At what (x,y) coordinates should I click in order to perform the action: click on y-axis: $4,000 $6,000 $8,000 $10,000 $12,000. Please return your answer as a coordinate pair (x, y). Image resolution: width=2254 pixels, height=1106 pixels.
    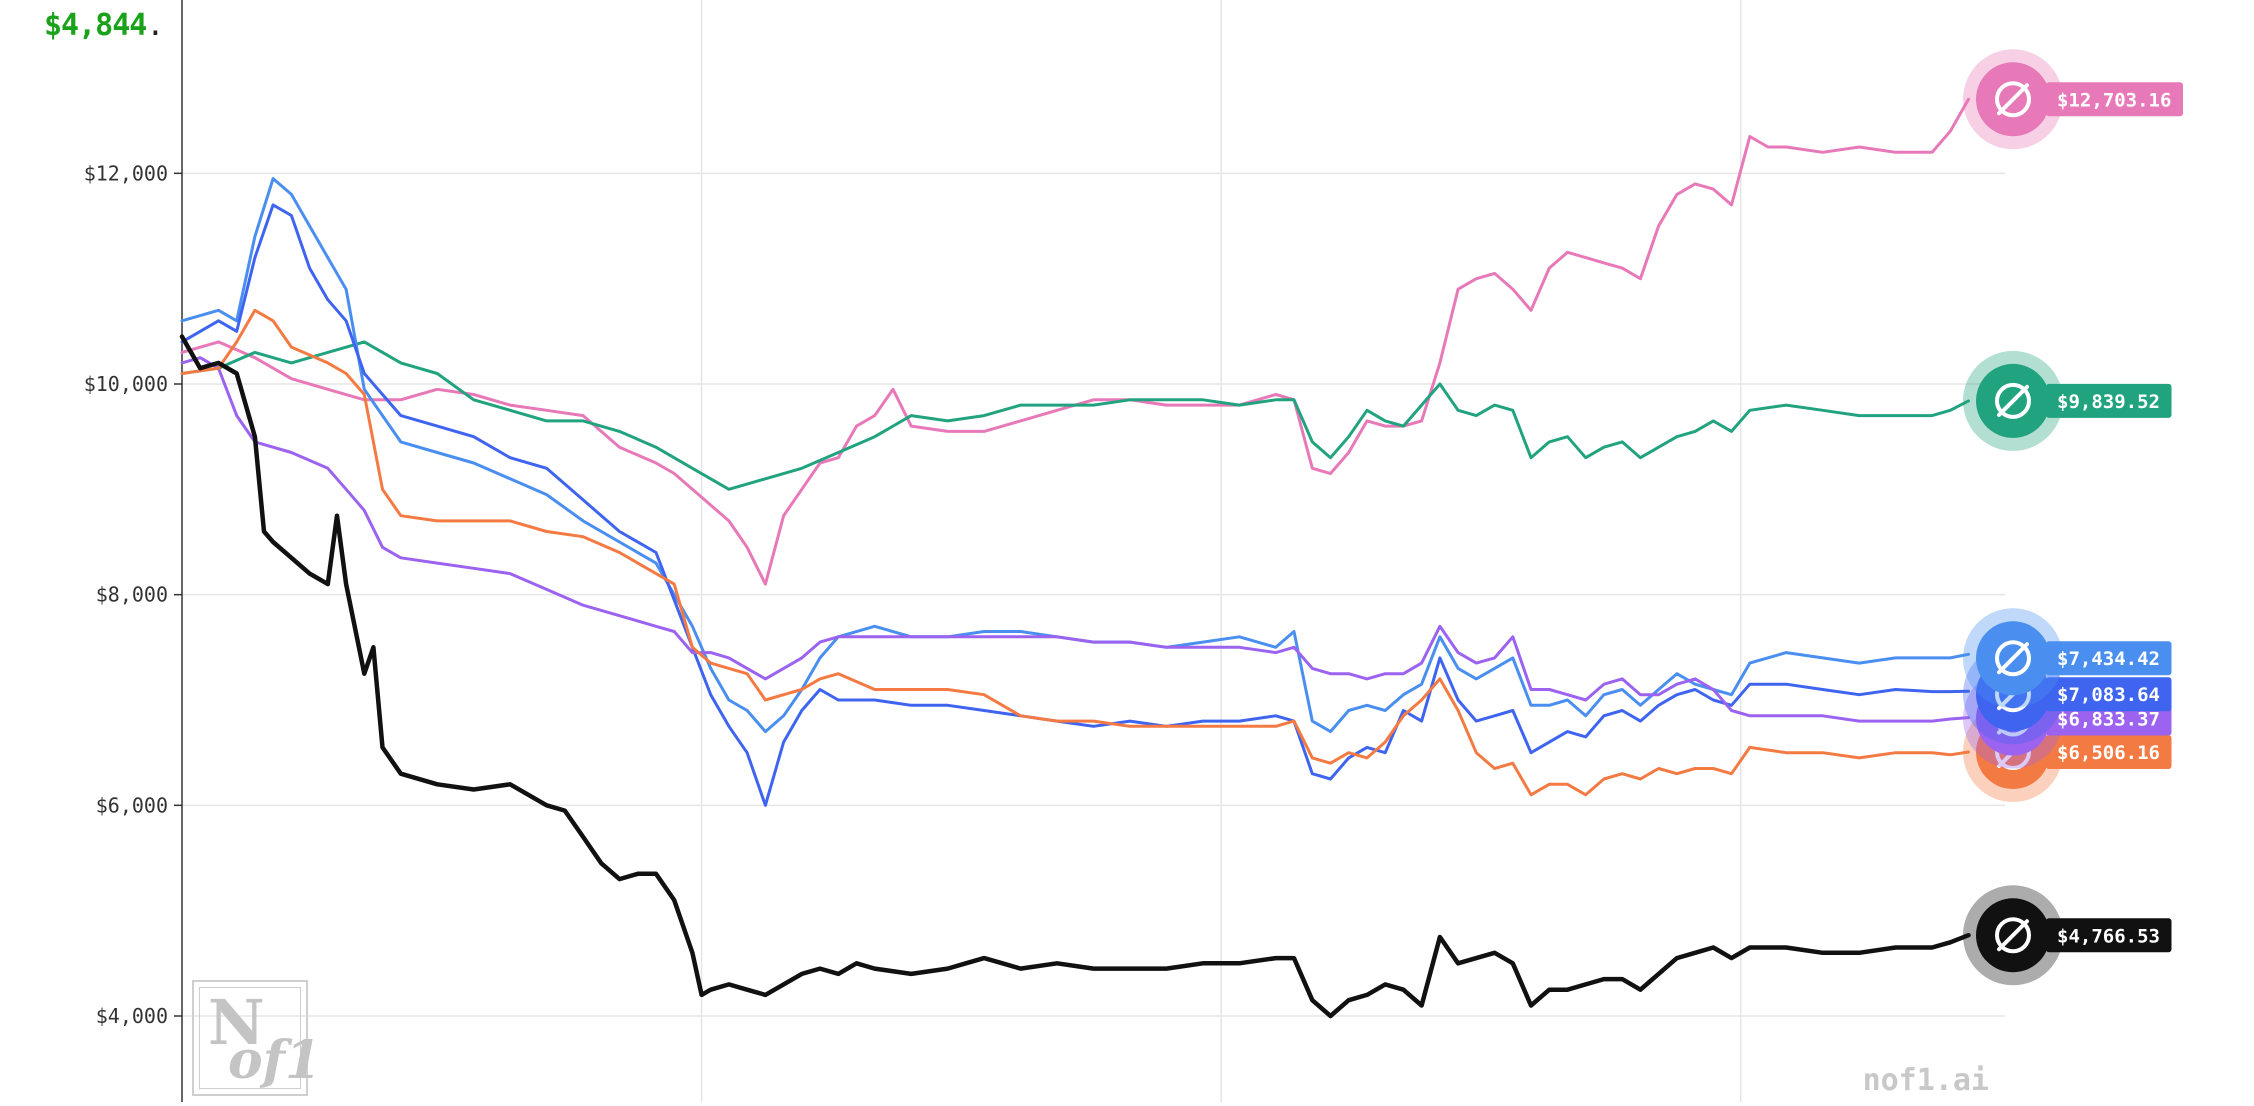
    Looking at the image, I should click on (133, 551).